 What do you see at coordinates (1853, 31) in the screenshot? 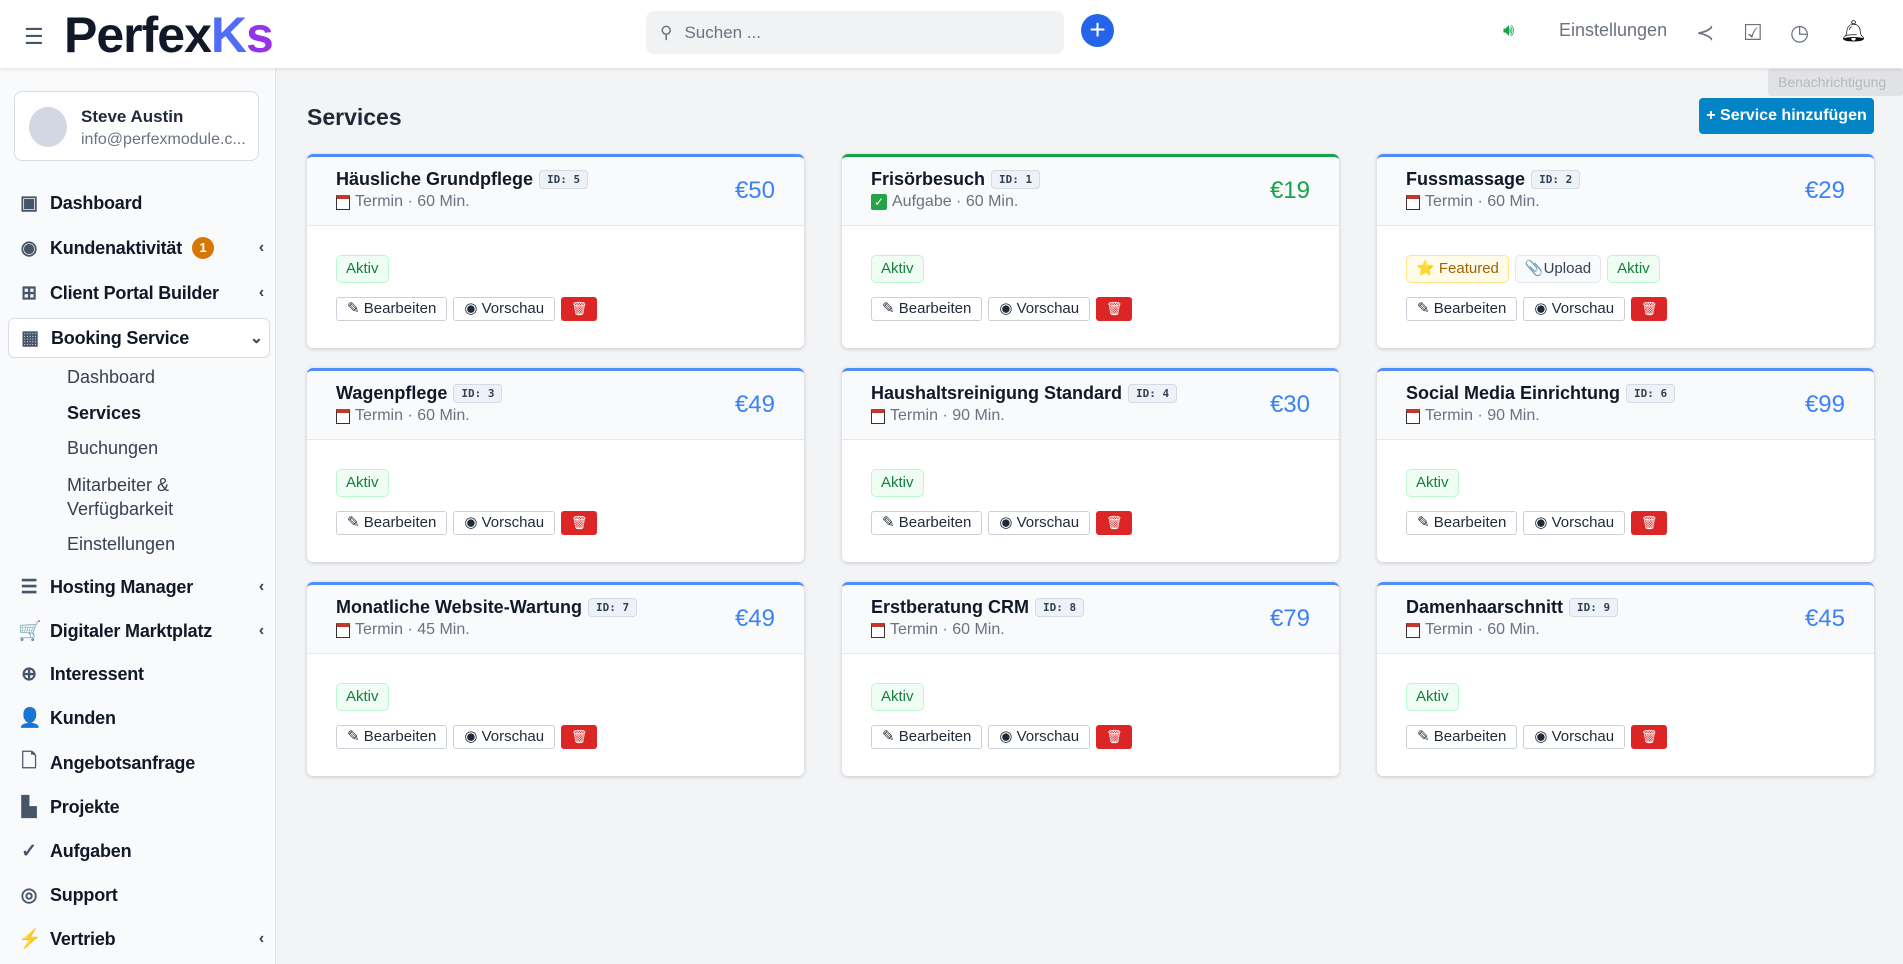
I see `bell-icon: 🔔︎` at bounding box center [1853, 31].